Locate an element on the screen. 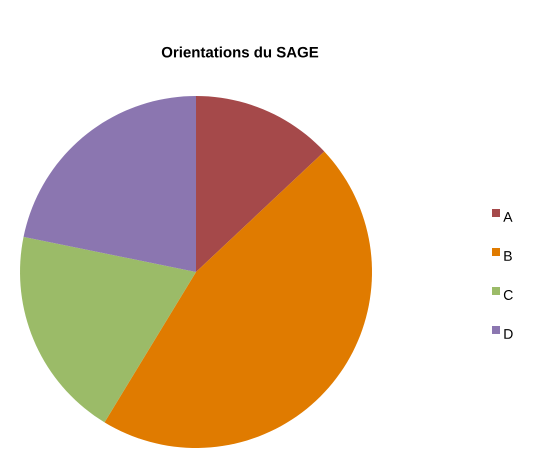 This screenshot has width=537, height=454. legend-label: A is located at coordinates (508, 217).